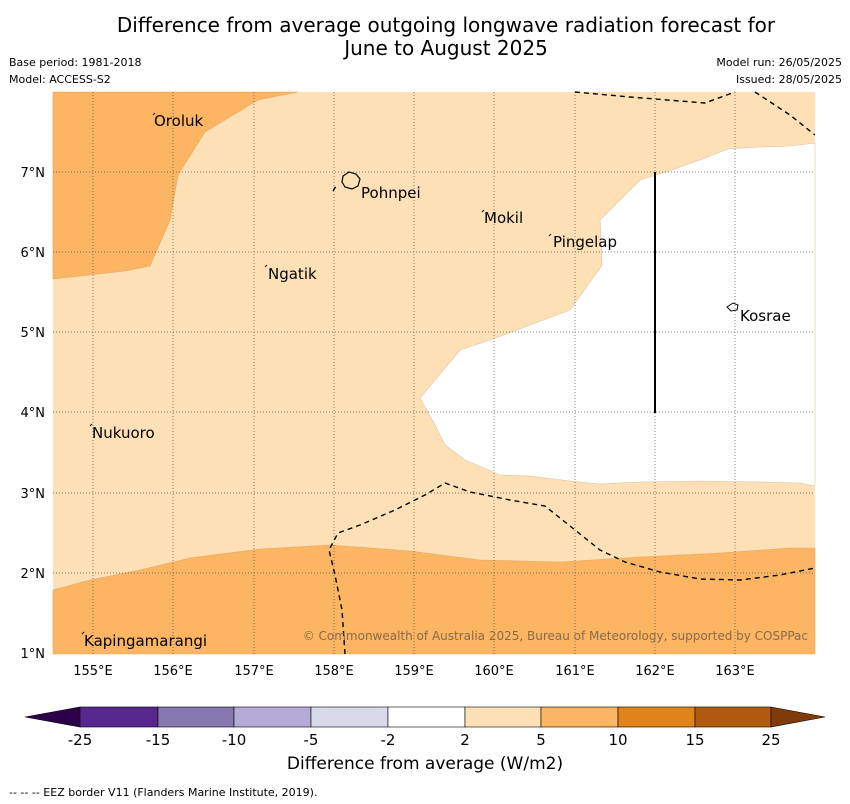  I want to click on lat-tick-7n: 7°N, so click(33, 173).